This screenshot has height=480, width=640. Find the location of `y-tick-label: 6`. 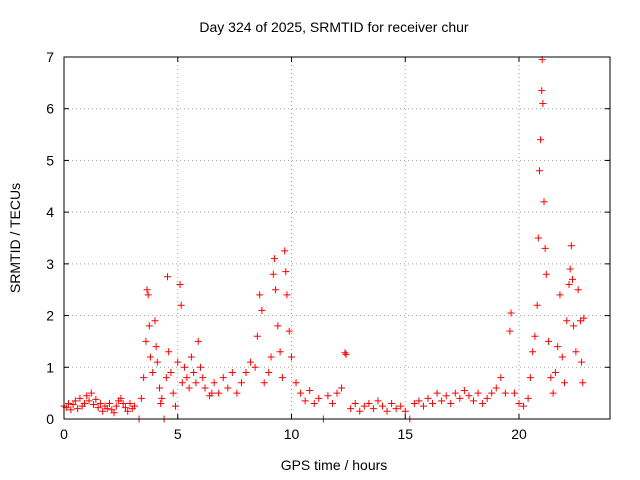

y-tick-label: 6 is located at coordinates (50, 109).